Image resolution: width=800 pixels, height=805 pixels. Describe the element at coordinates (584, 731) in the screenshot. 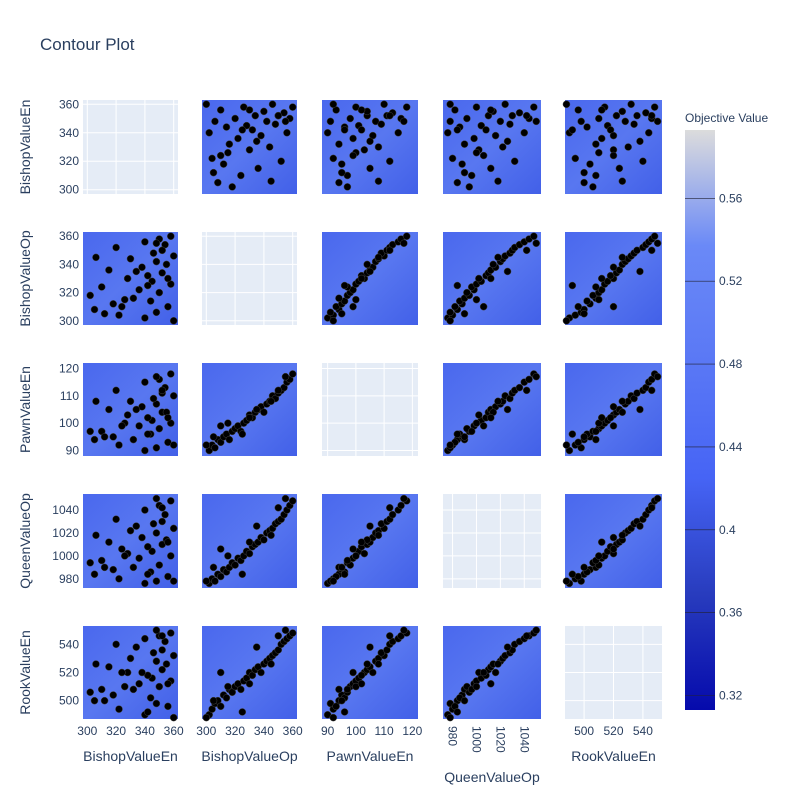

I see `x-tick-label: 500` at that location.